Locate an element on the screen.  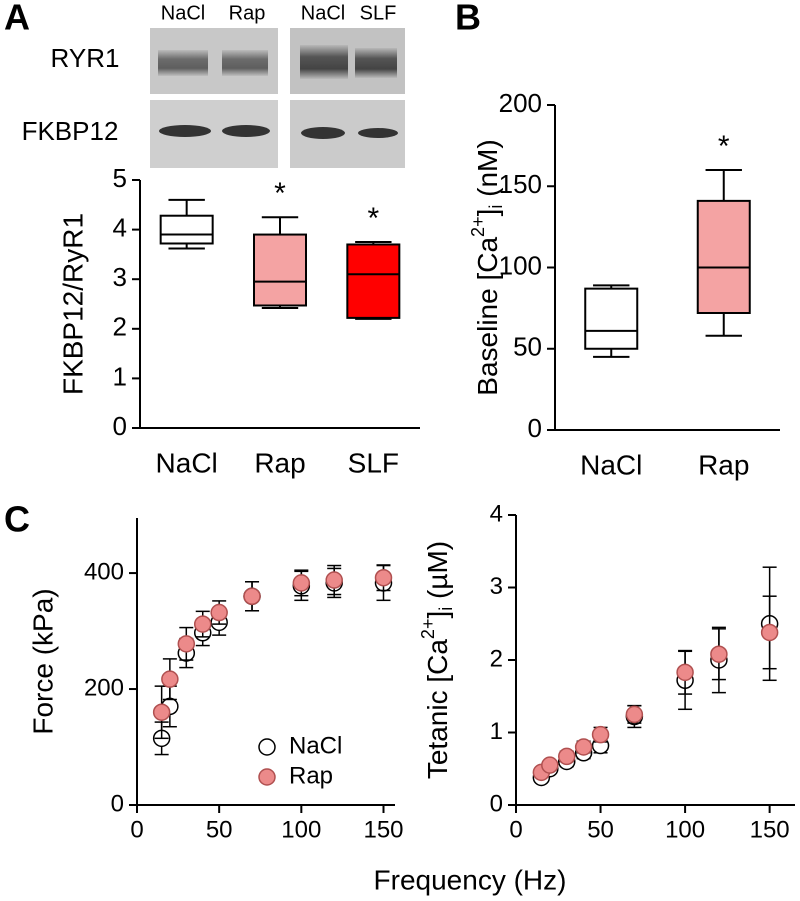
panel-label: B is located at coordinates (468, 19).